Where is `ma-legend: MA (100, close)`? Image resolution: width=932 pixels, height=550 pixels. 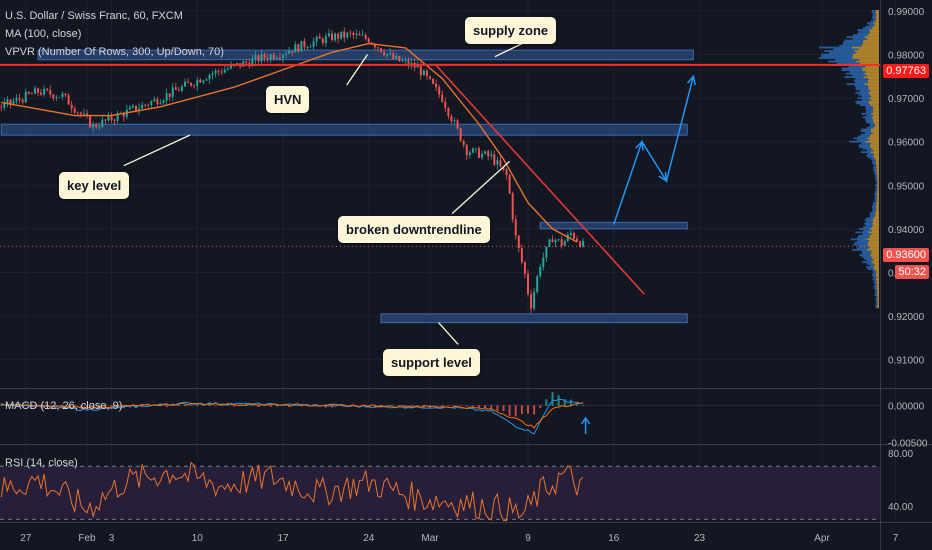
ma-legend: MA (100, close) is located at coordinates (43, 34).